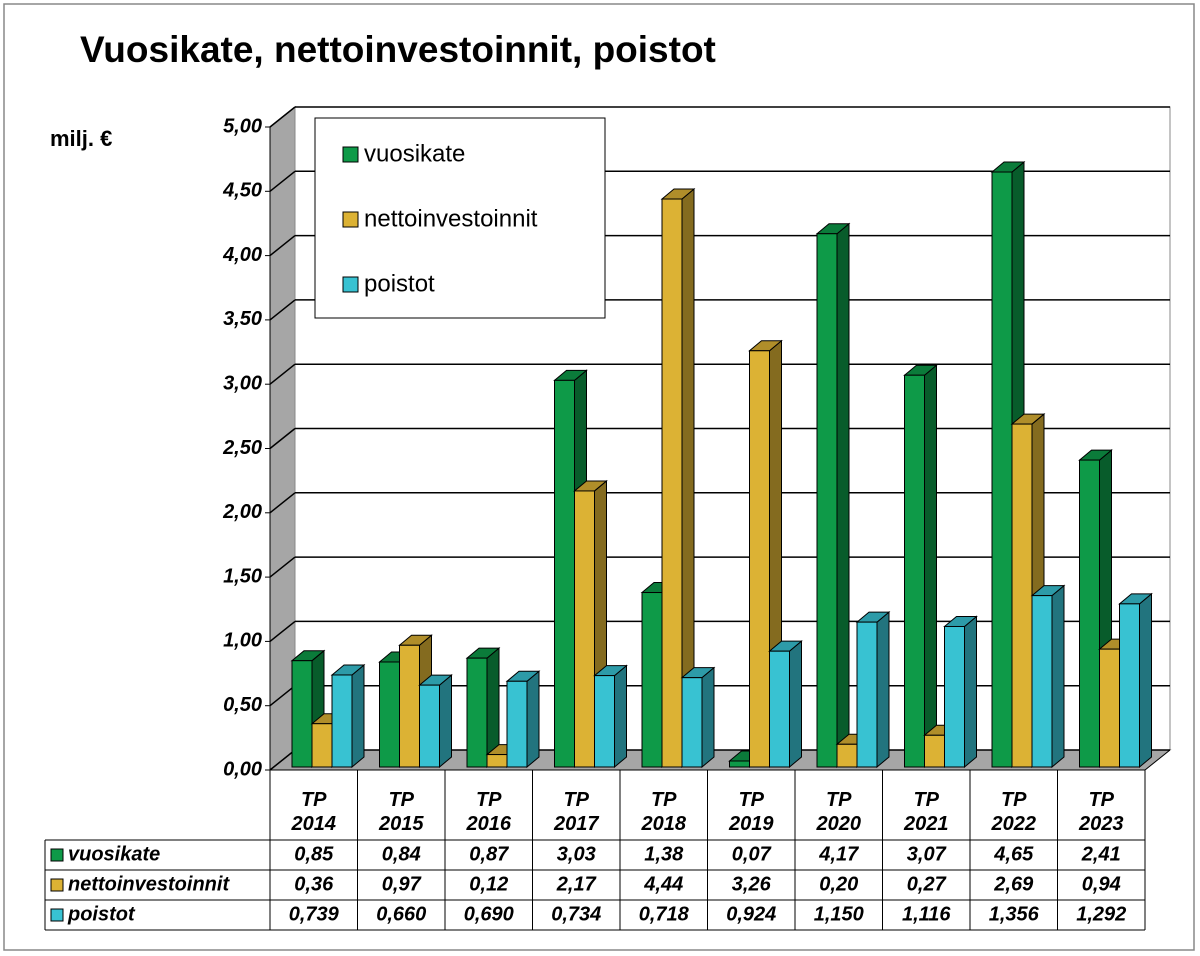 The image size is (1200, 956). I want to click on table-value: 2,41, so click(1101, 854).